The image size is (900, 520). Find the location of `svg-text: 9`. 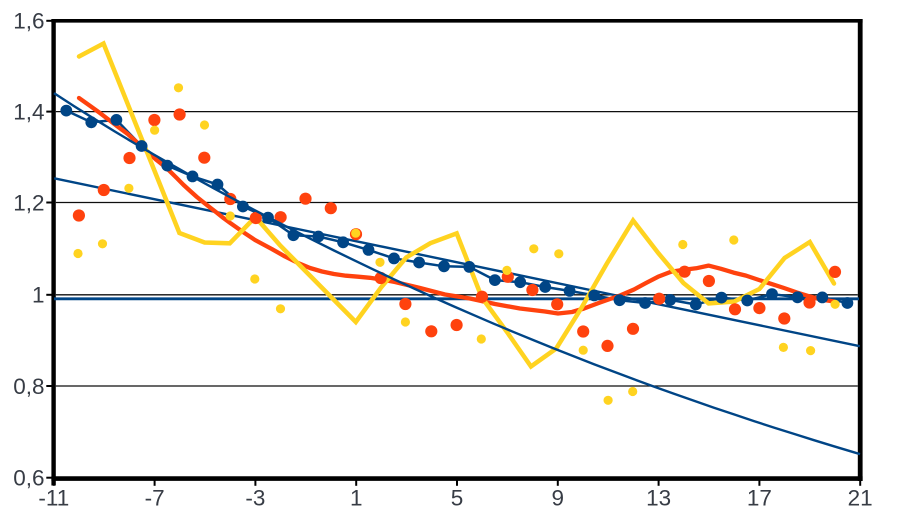

svg-text: 9 is located at coordinates (558, 498).